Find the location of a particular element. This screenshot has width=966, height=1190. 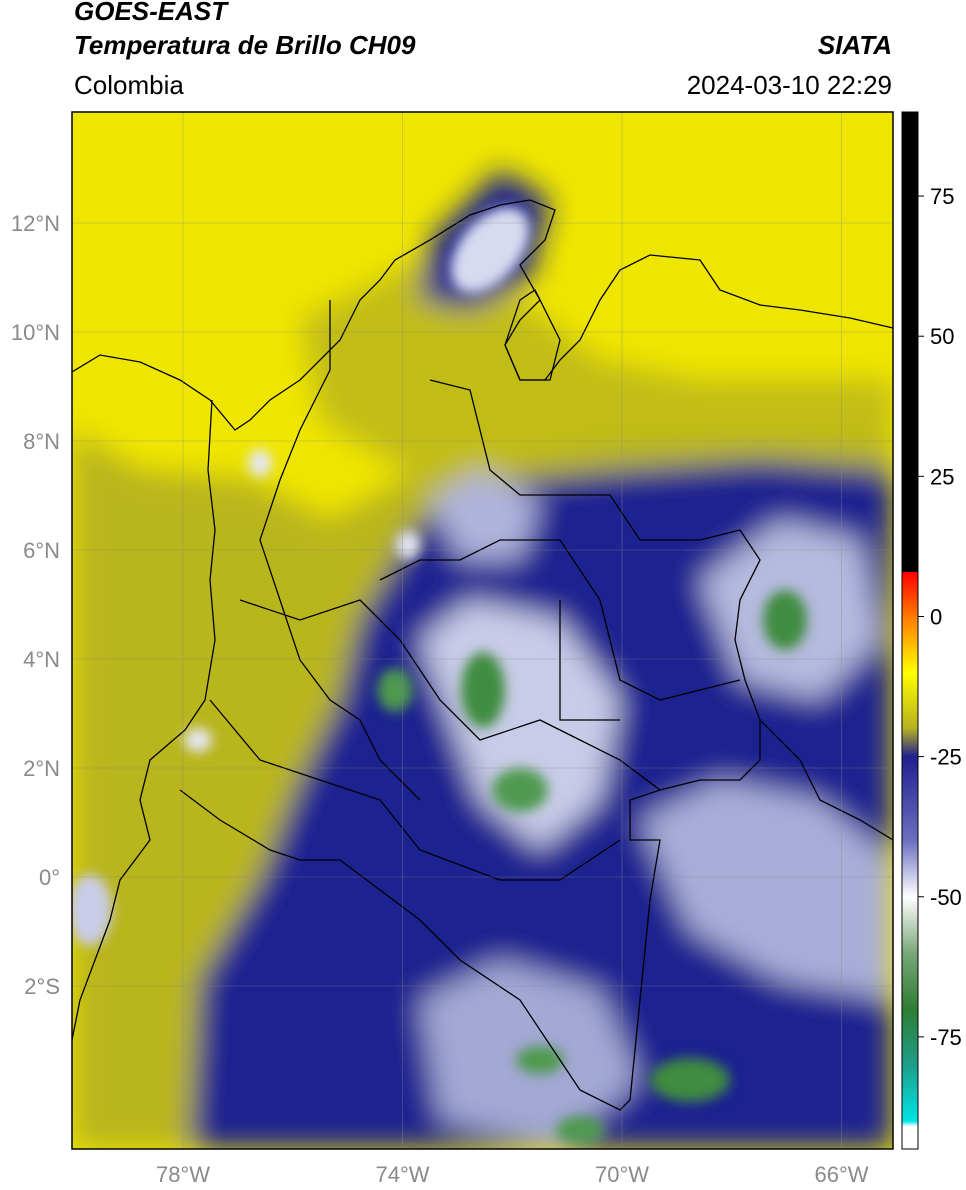

colorbar-ticks: 75 50 25 0 -25 -50 -75 is located at coordinates (940, 617).